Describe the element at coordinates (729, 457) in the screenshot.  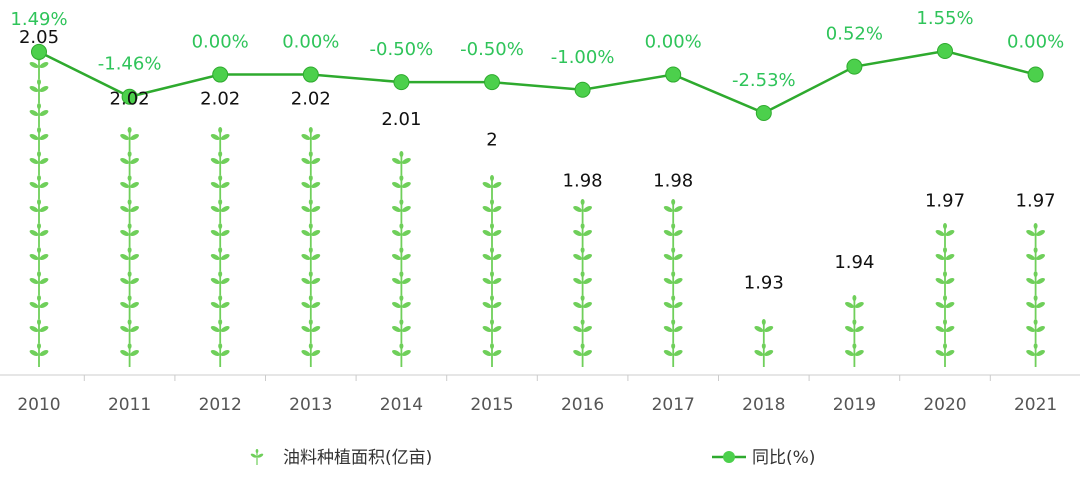
I see `legend-marker-icon` at that location.